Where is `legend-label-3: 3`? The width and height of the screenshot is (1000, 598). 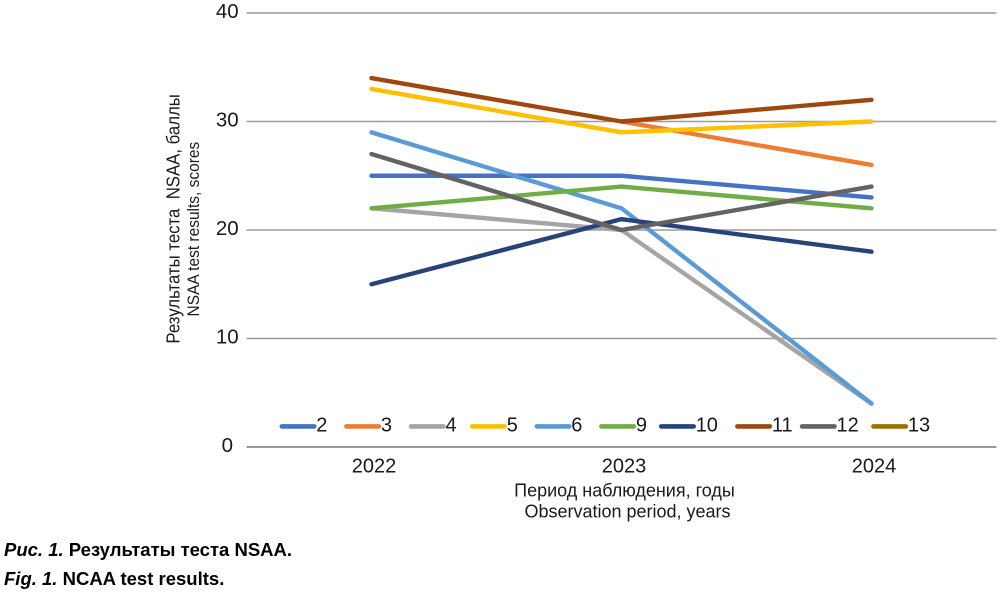 legend-label-3: 3 is located at coordinates (386, 426).